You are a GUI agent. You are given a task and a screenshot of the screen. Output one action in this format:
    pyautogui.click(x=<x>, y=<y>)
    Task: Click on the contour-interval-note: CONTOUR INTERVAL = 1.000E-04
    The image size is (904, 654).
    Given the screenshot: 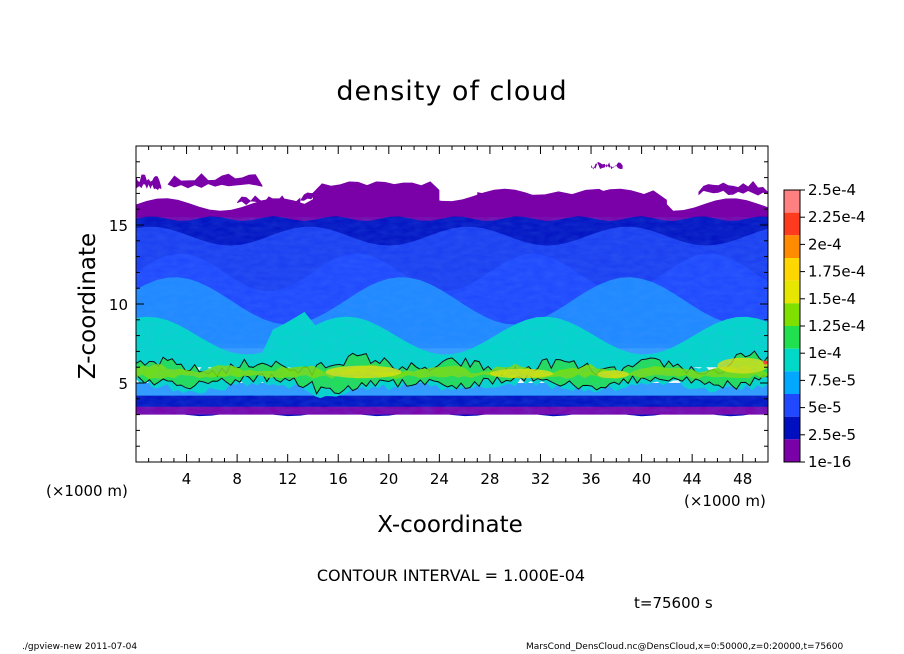 What is the action you would take?
    pyautogui.click(x=451, y=575)
    